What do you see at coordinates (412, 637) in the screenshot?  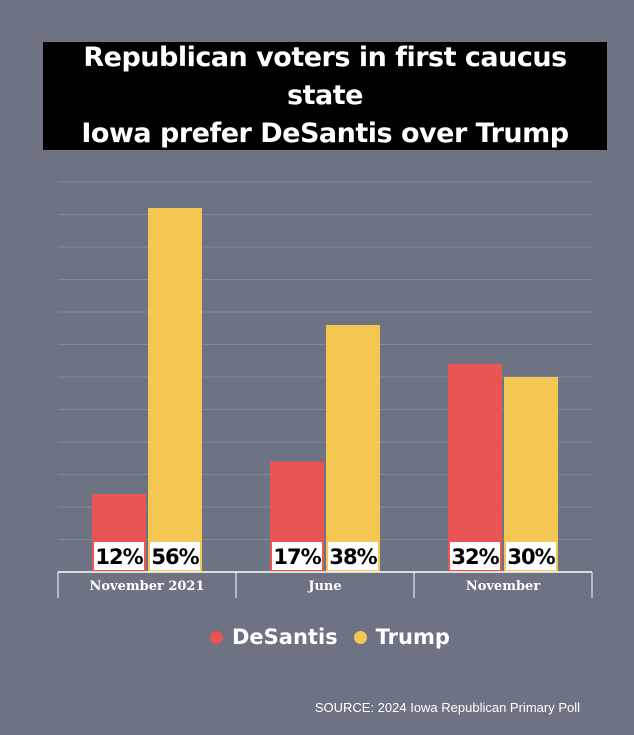 I see `legend-label-trump: Trump` at bounding box center [412, 637].